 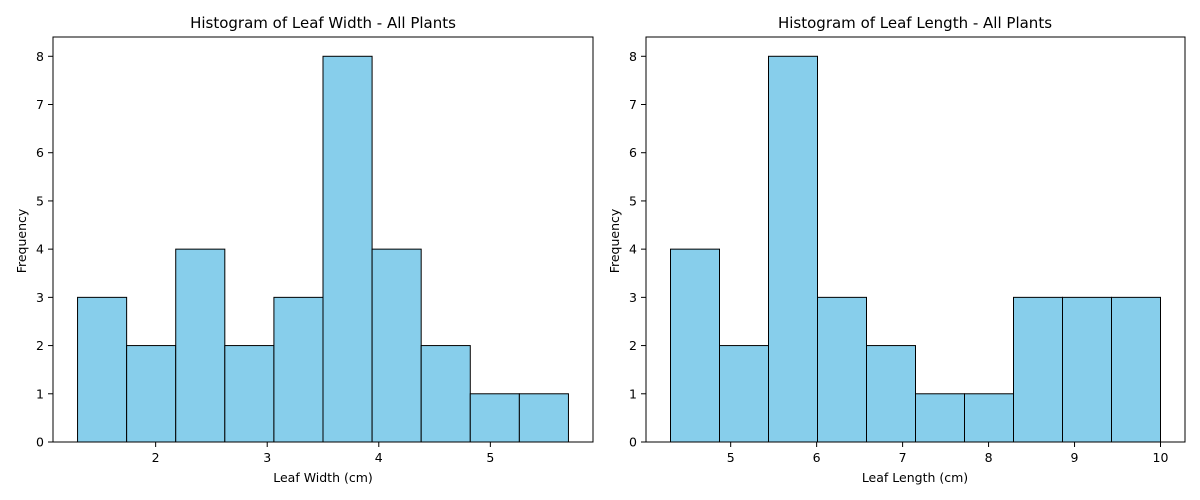 What do you see at coordinates (323, 23) in the screenshot?
I see `chart-title: Histogram of Leaf Width - All Plants` at bounding box center [323, 23].